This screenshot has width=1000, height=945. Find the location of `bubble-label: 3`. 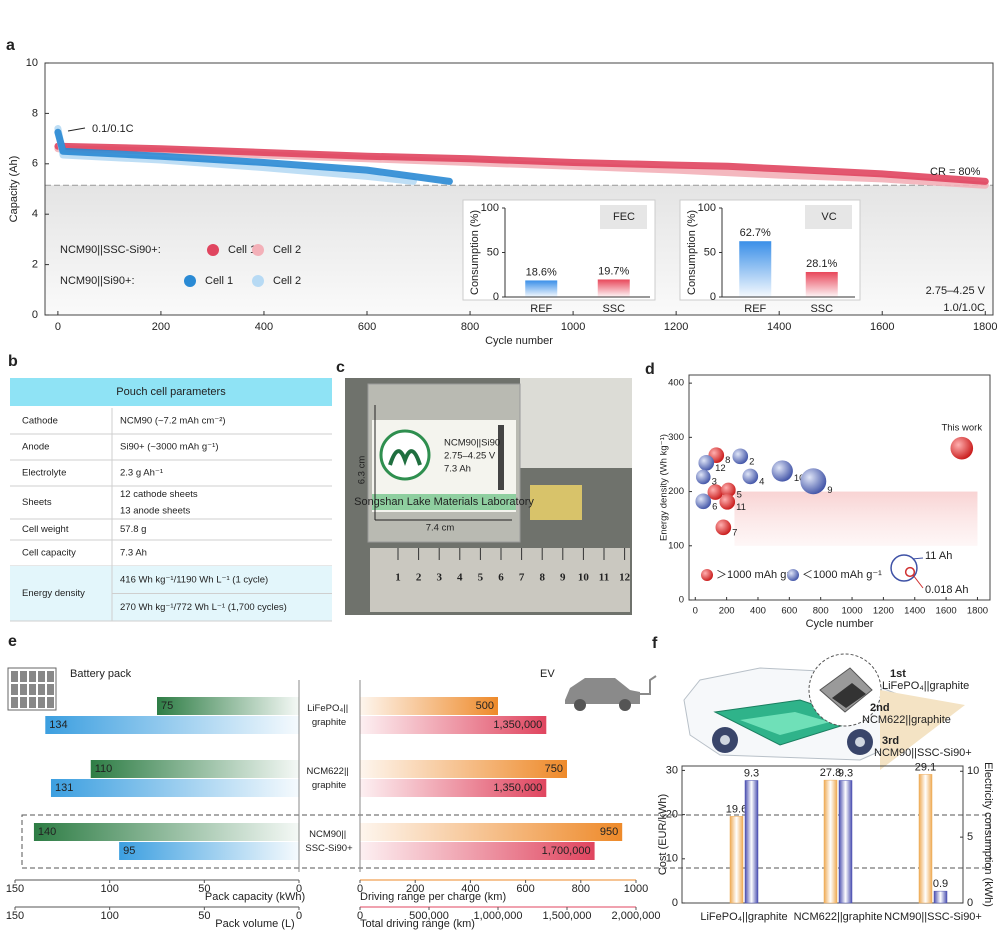

bubble-label: 3 is located at coordinates (714, 482).